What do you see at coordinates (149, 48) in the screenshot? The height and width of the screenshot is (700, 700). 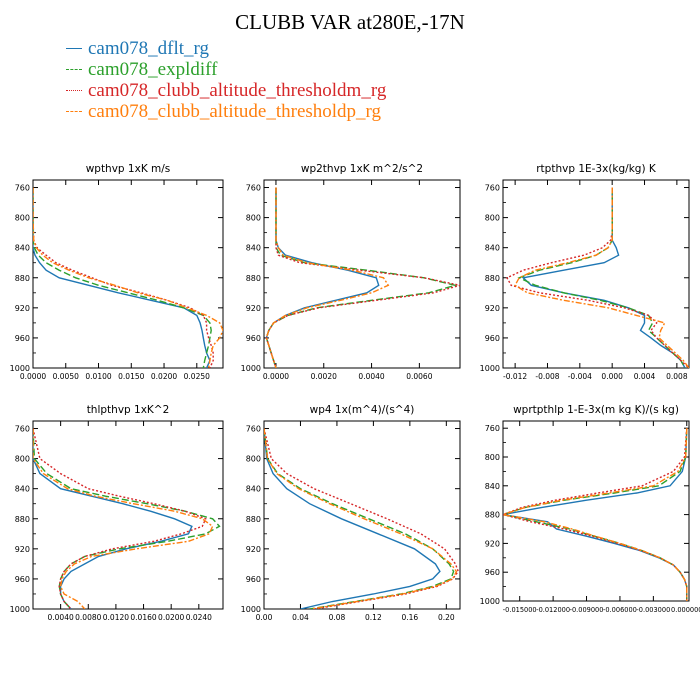 I see `legend-label-dflt: cam078_dflt_rg` at bounding box center [149, 48].